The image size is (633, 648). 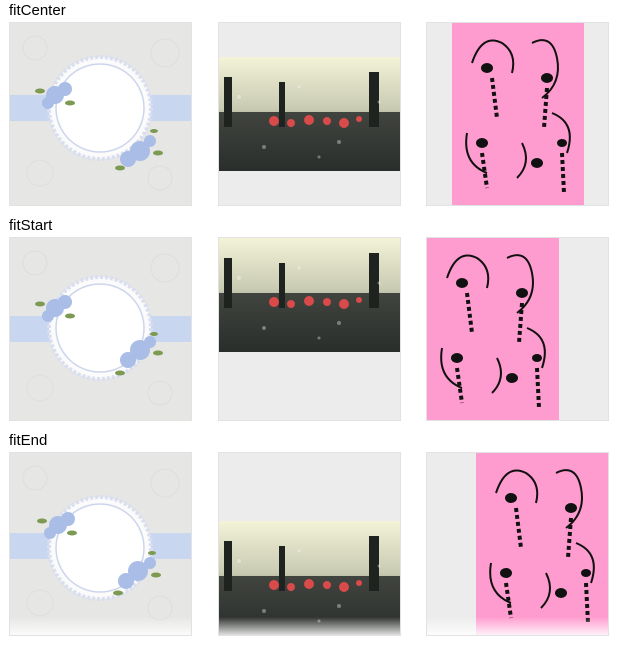 I want to click on image-view-frame-fitend, so click(x=100, y=544).